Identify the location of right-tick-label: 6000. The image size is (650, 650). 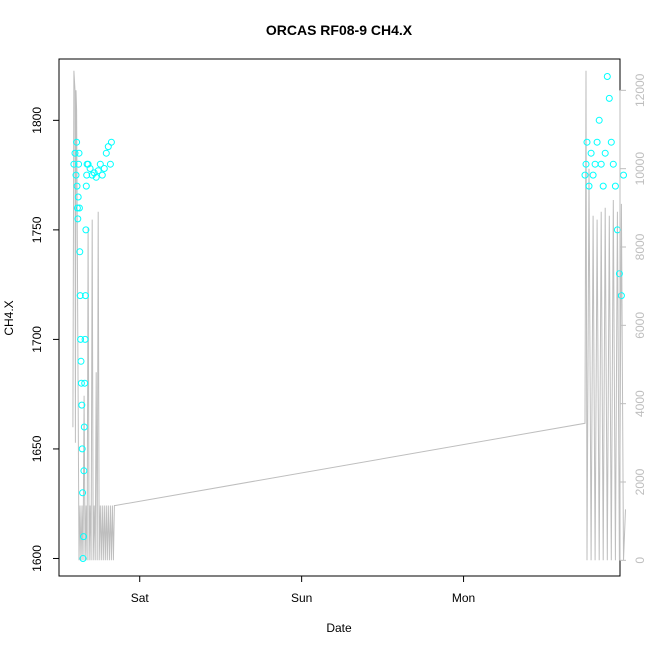
(640, 325).